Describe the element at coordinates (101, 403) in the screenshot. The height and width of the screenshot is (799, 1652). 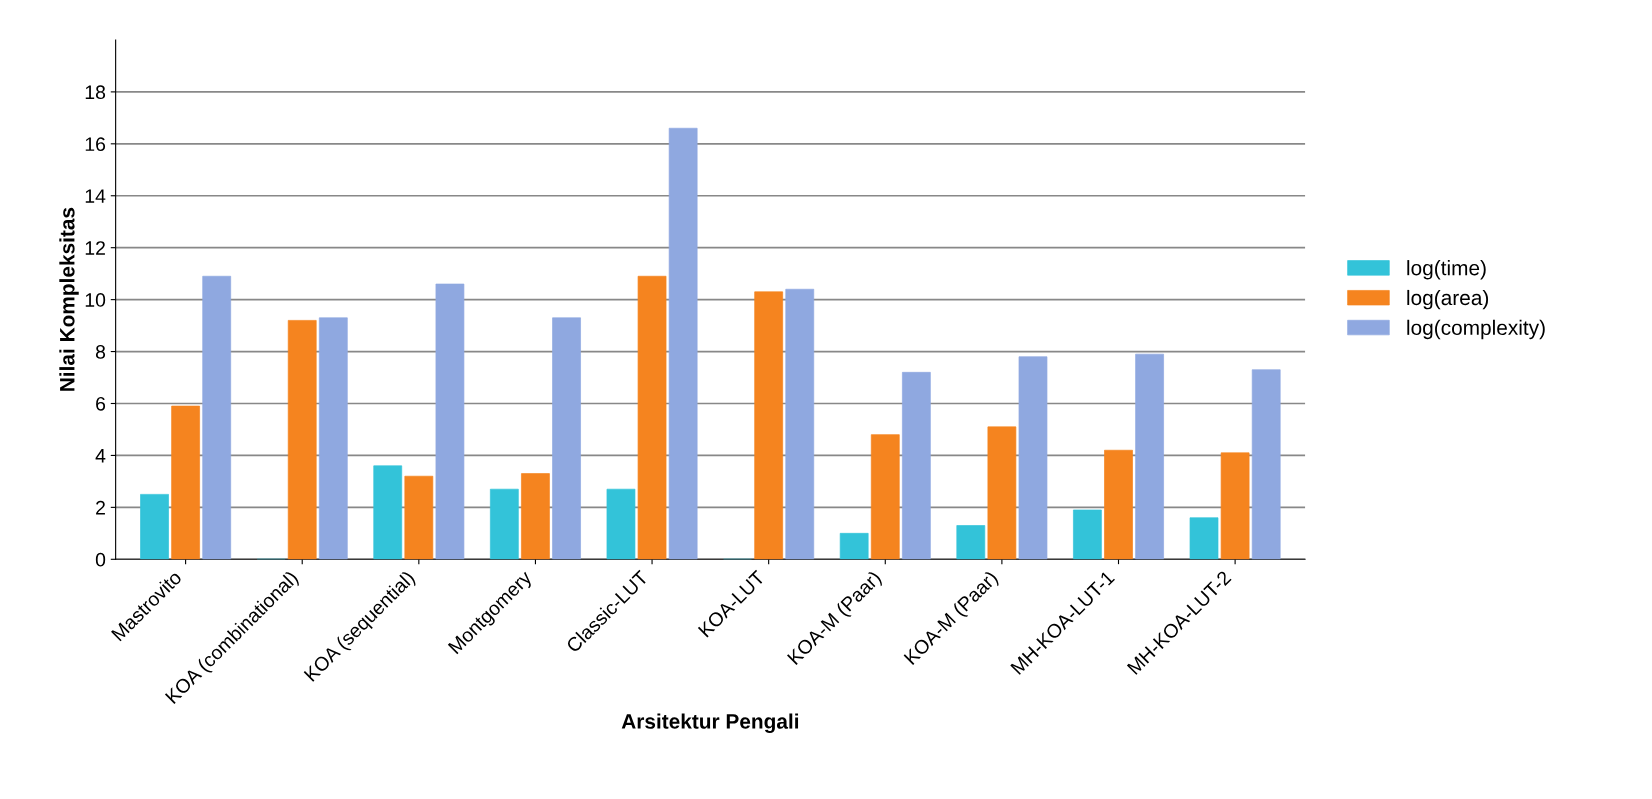
I see `y-tick-label: 6` at that location.